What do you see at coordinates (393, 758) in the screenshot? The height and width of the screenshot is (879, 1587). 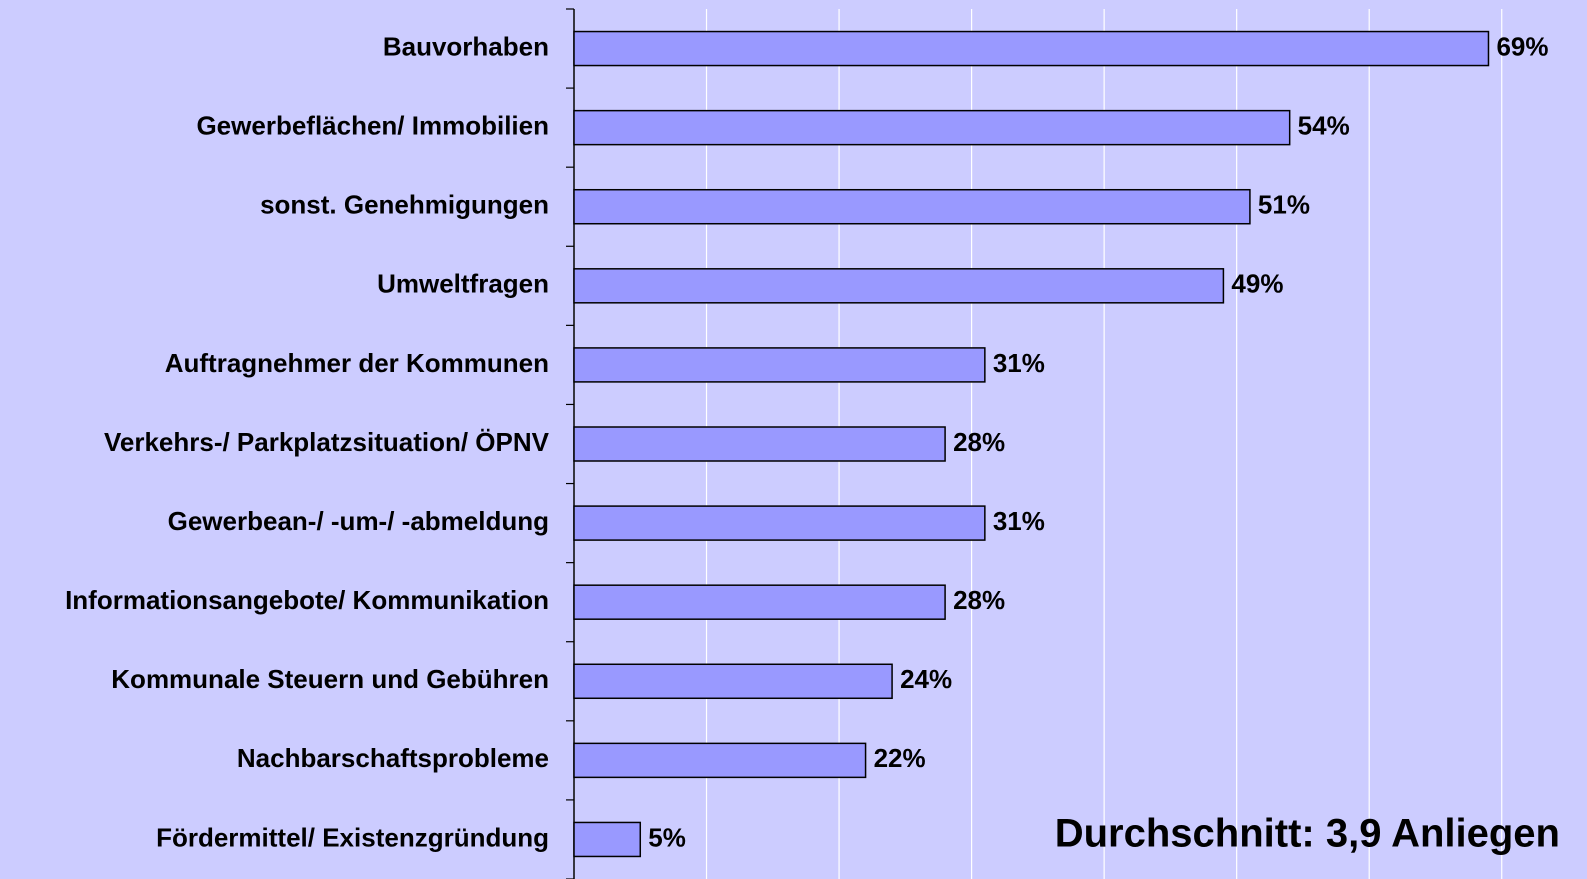 I see `category-label: Nachbarschaftsprobleme` at bounding box center [393, 758].